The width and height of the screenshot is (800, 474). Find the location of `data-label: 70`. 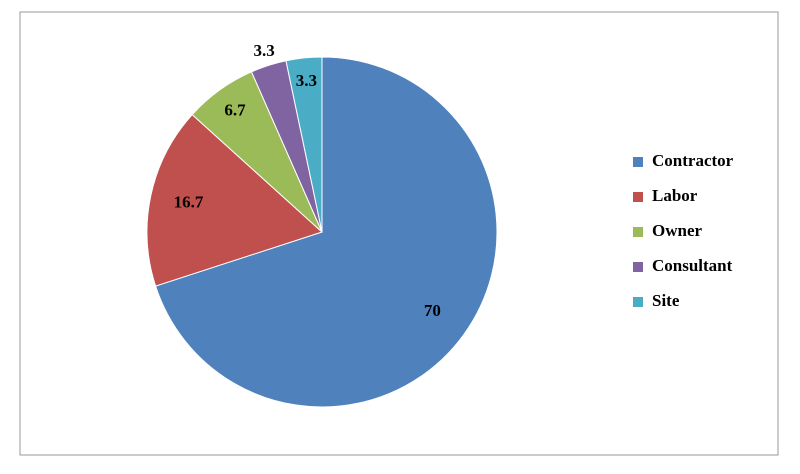

data-label: 70 is located at coordinates (432, 310).